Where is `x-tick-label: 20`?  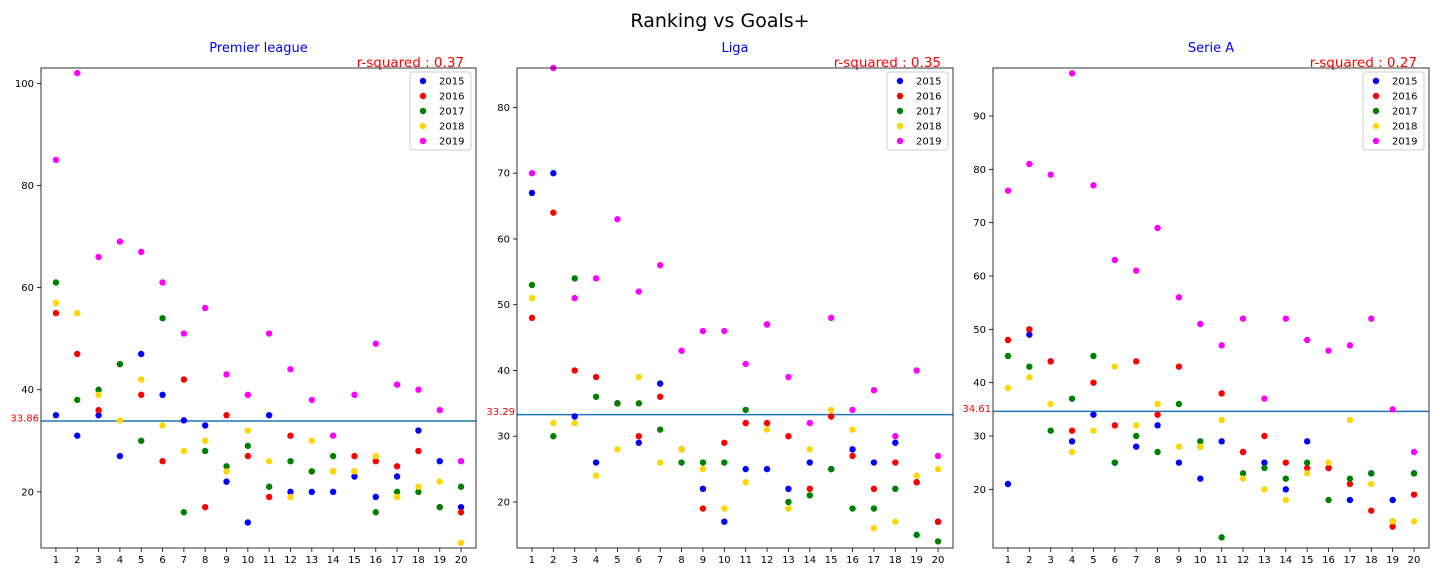
x-tick-label: 20 is located at coordinates (1414, 560).